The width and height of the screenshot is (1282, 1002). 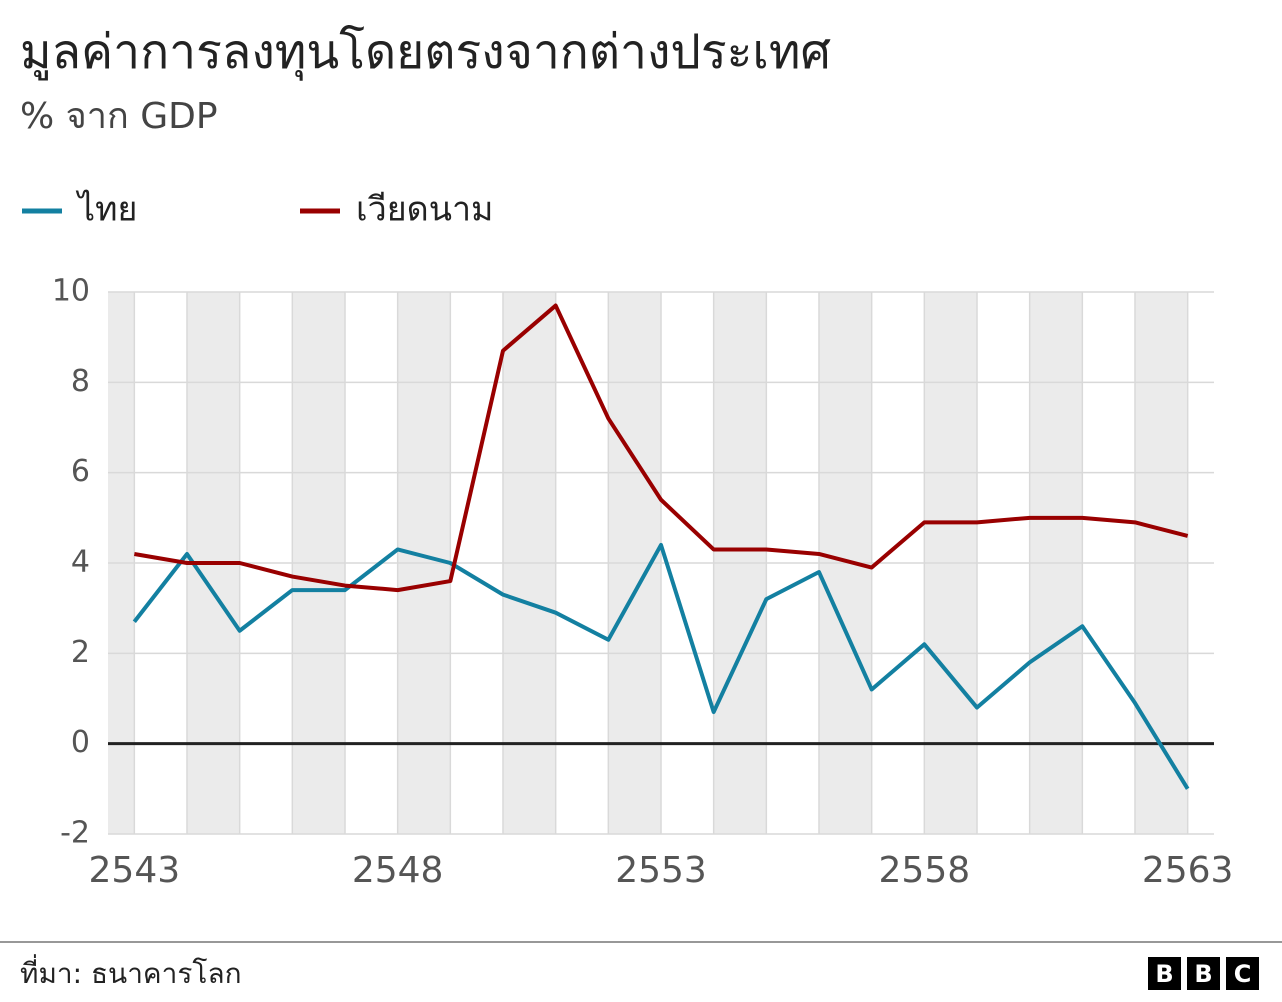 What do you see at coordinates (119, 116) in the screenshot?
I see `chart-subtitle: % จาก GDP` at bounding box center [119, 116].